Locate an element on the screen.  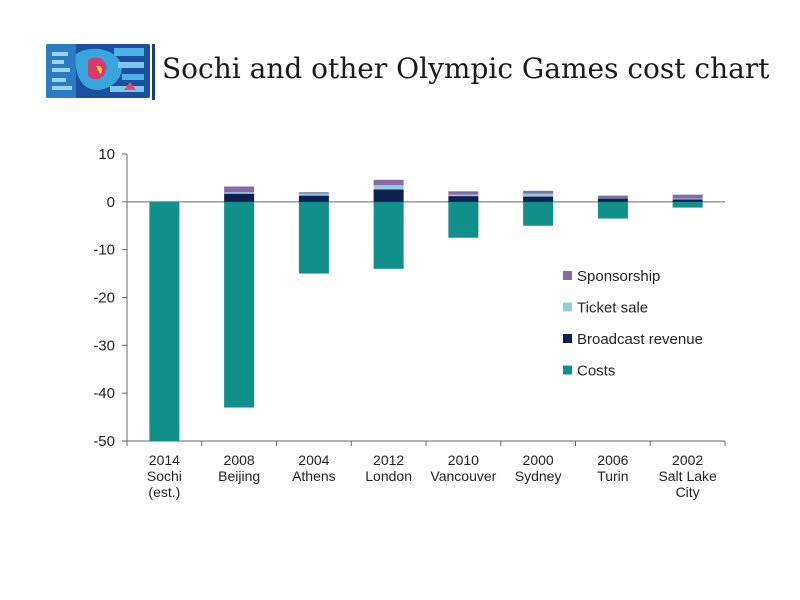
legend-label-sponsorship: Sponsorship is located at coordinates (618, 276).